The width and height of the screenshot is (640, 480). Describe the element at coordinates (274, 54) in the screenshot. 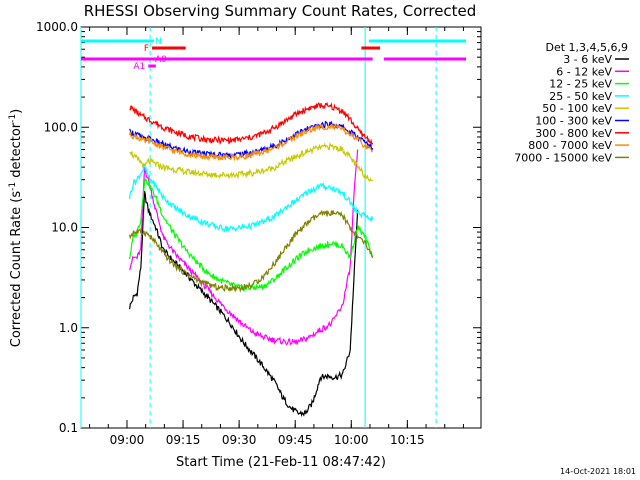

I see `flag-bars: NF A0 A1` at that location.